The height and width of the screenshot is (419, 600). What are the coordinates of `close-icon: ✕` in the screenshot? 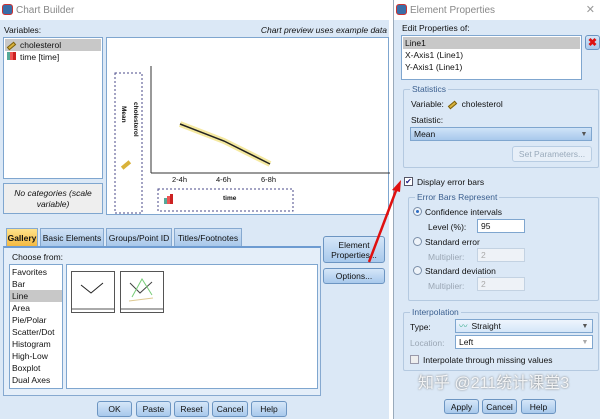 It's located at (590, 10).